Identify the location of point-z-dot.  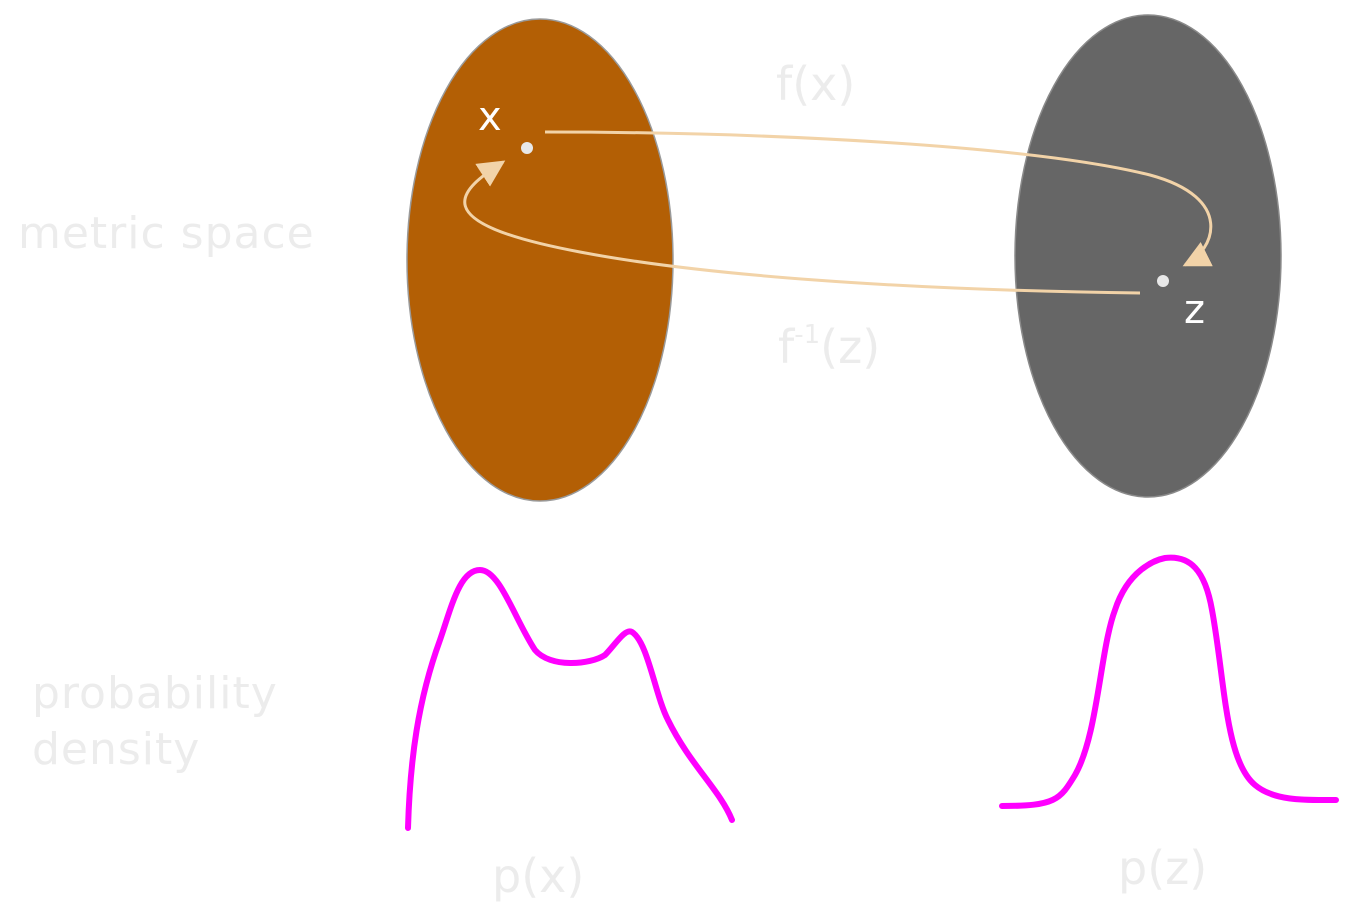
(1163, 281).